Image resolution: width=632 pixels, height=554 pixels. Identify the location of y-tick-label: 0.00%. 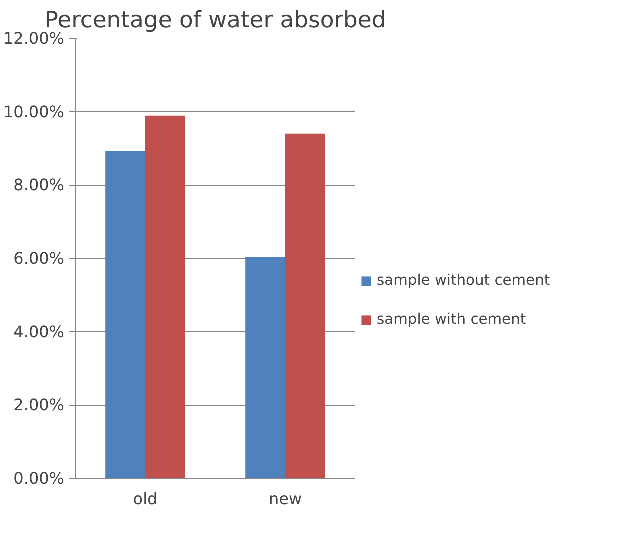
(39, 478).